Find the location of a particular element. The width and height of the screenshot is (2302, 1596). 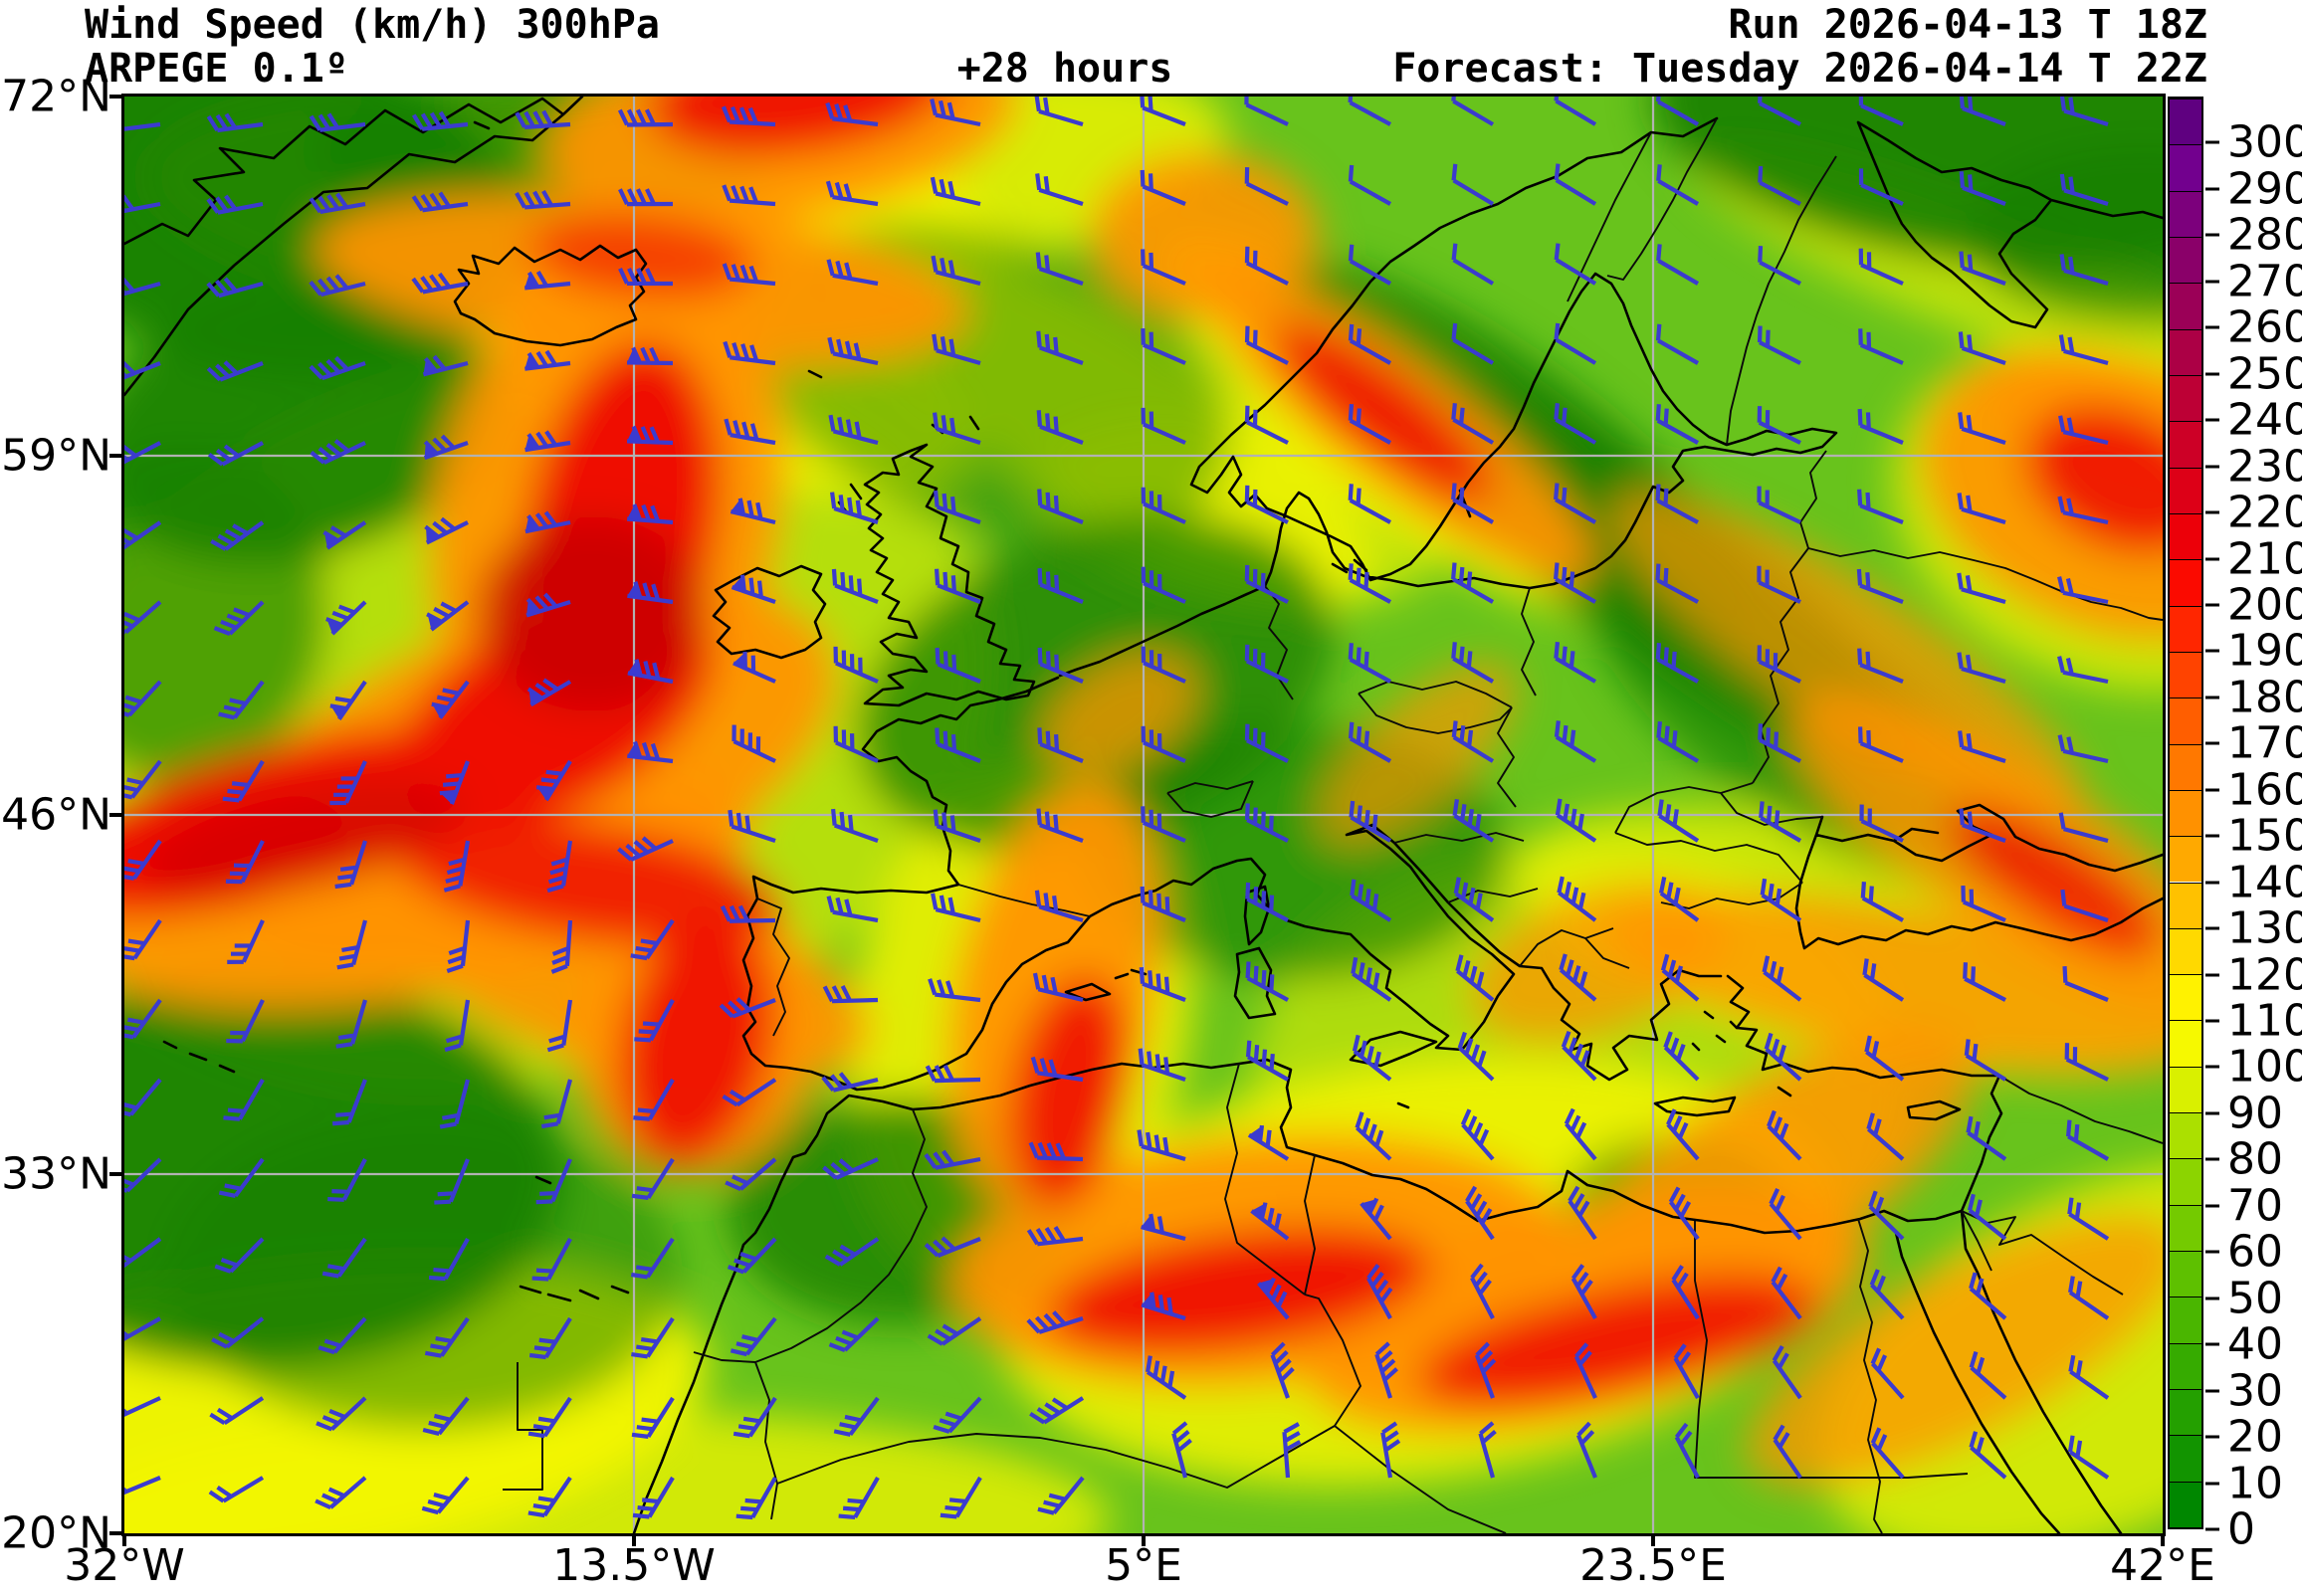

y-axis-label: 46°N is located at coordinates (56, 815).